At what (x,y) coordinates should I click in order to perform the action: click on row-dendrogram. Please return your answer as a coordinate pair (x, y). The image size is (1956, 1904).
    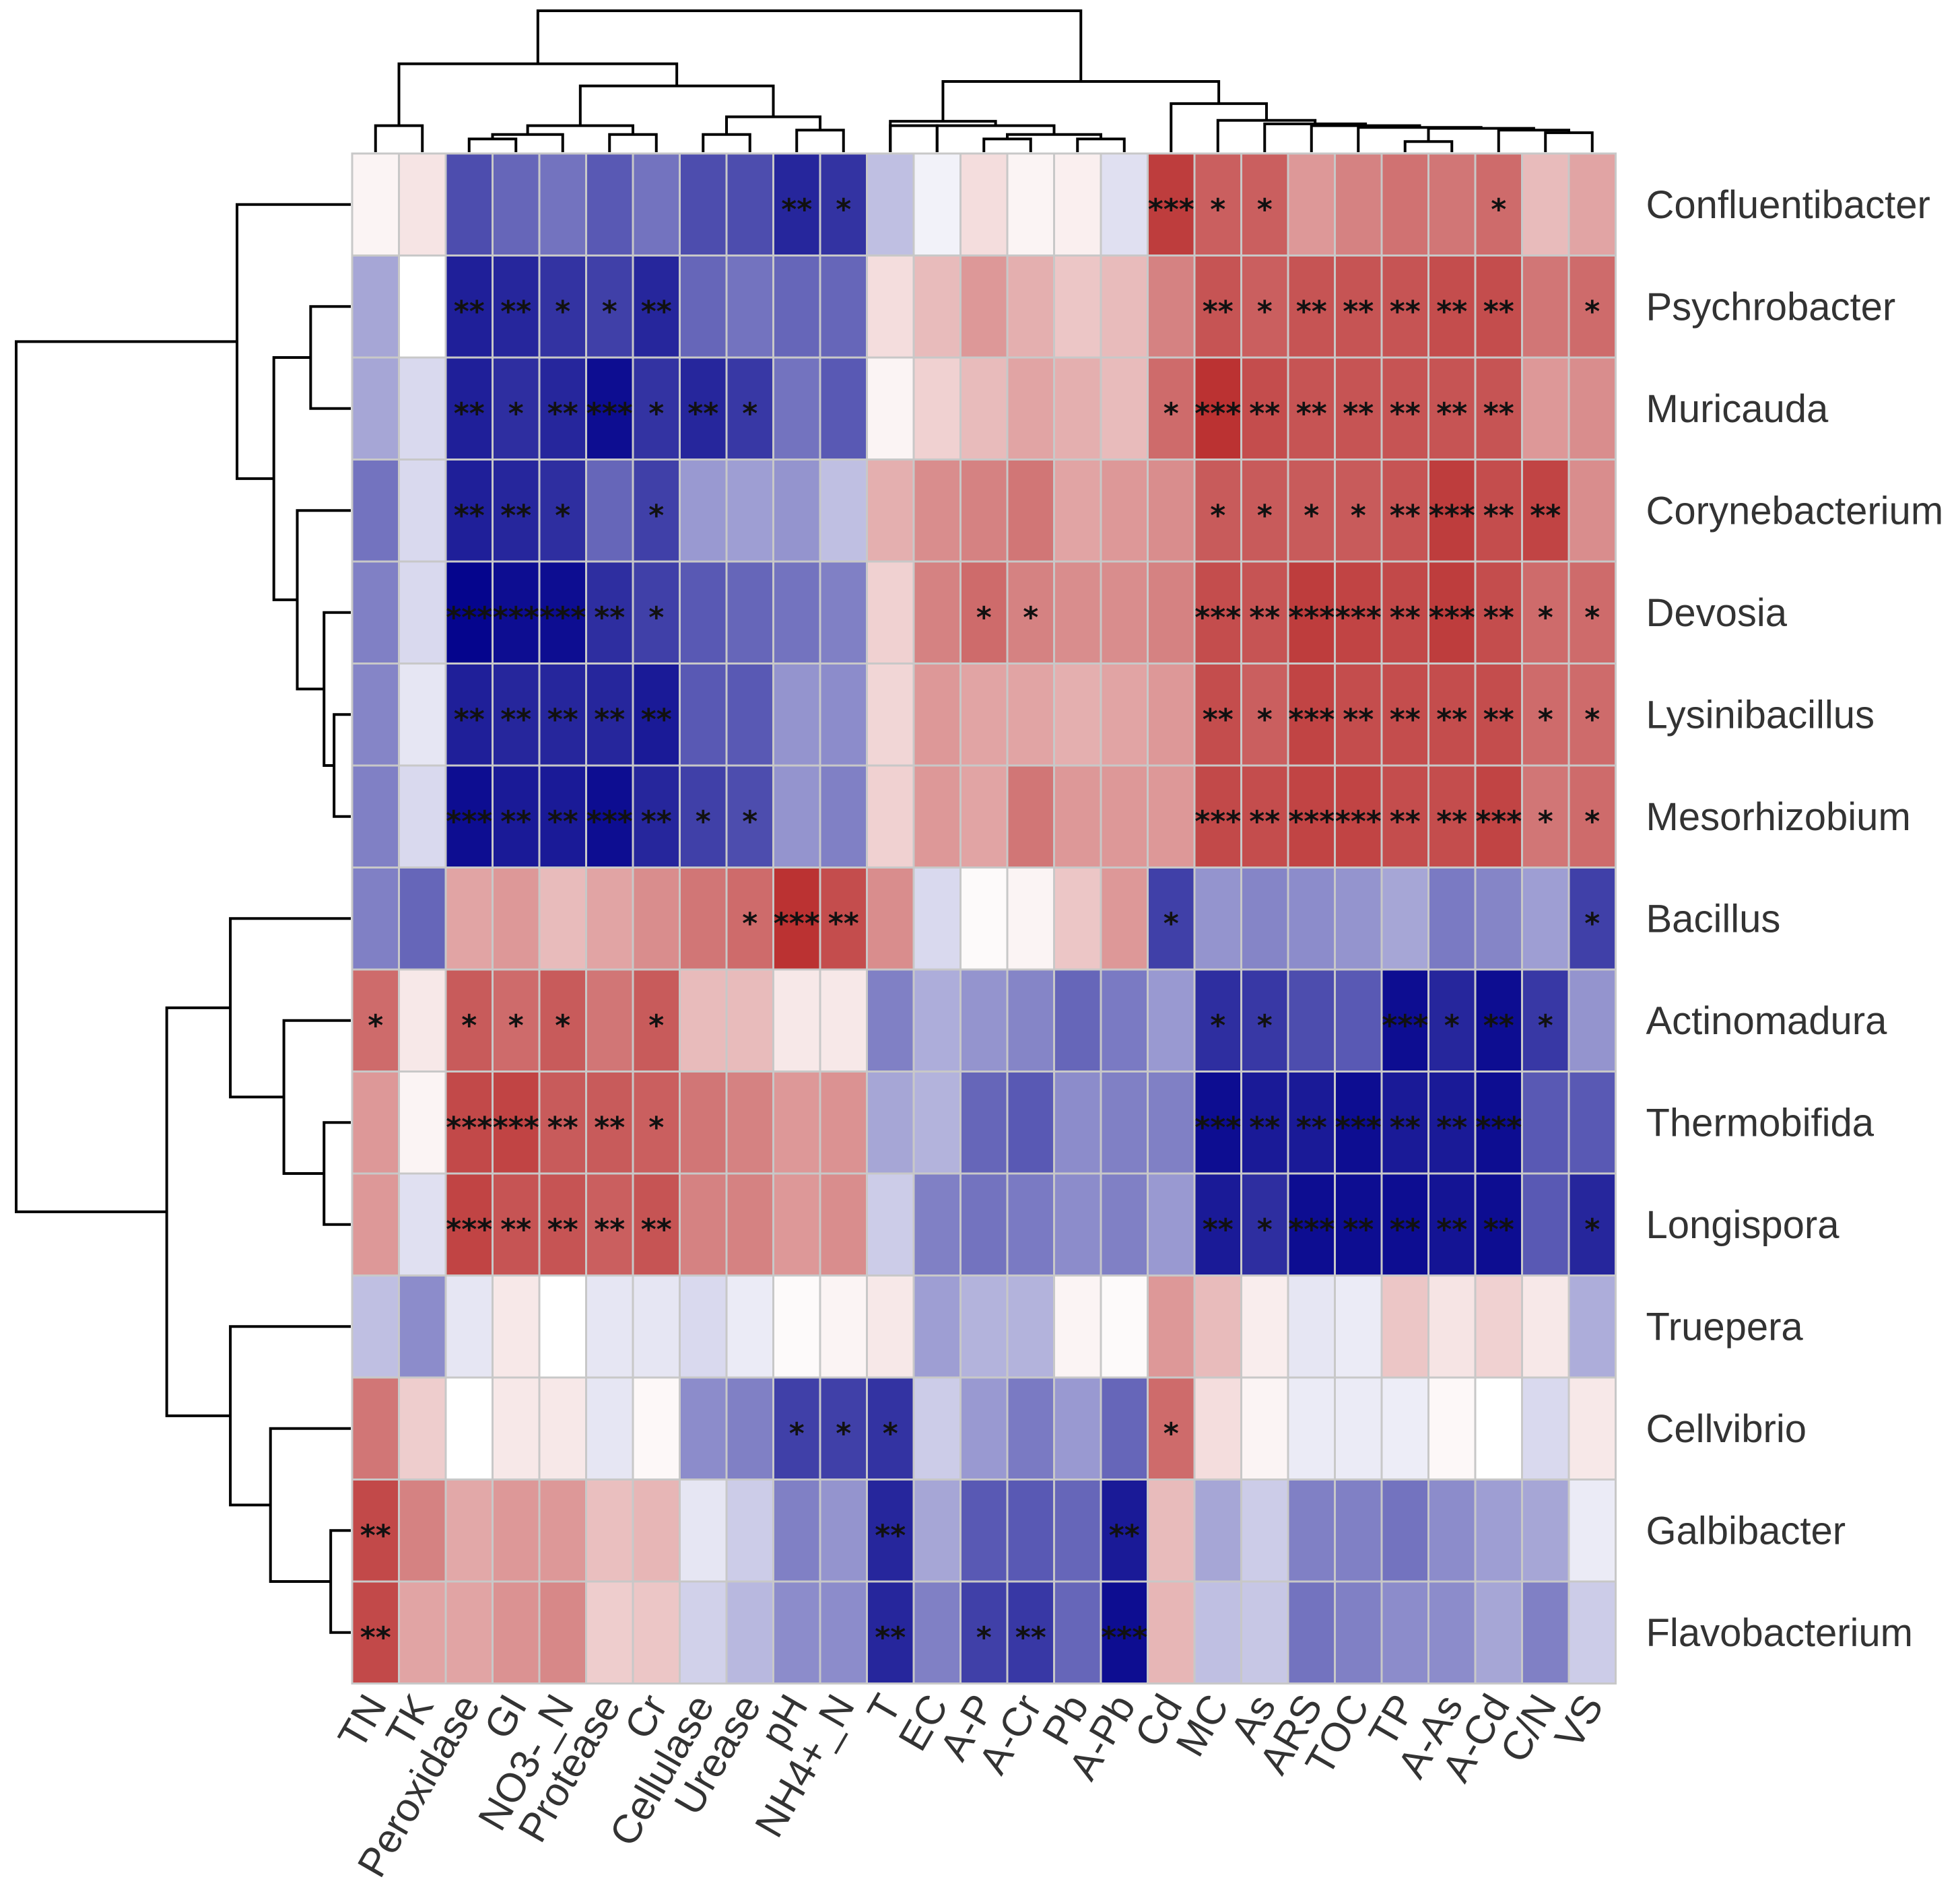
    Looking at the image, I should click on (183, 919).